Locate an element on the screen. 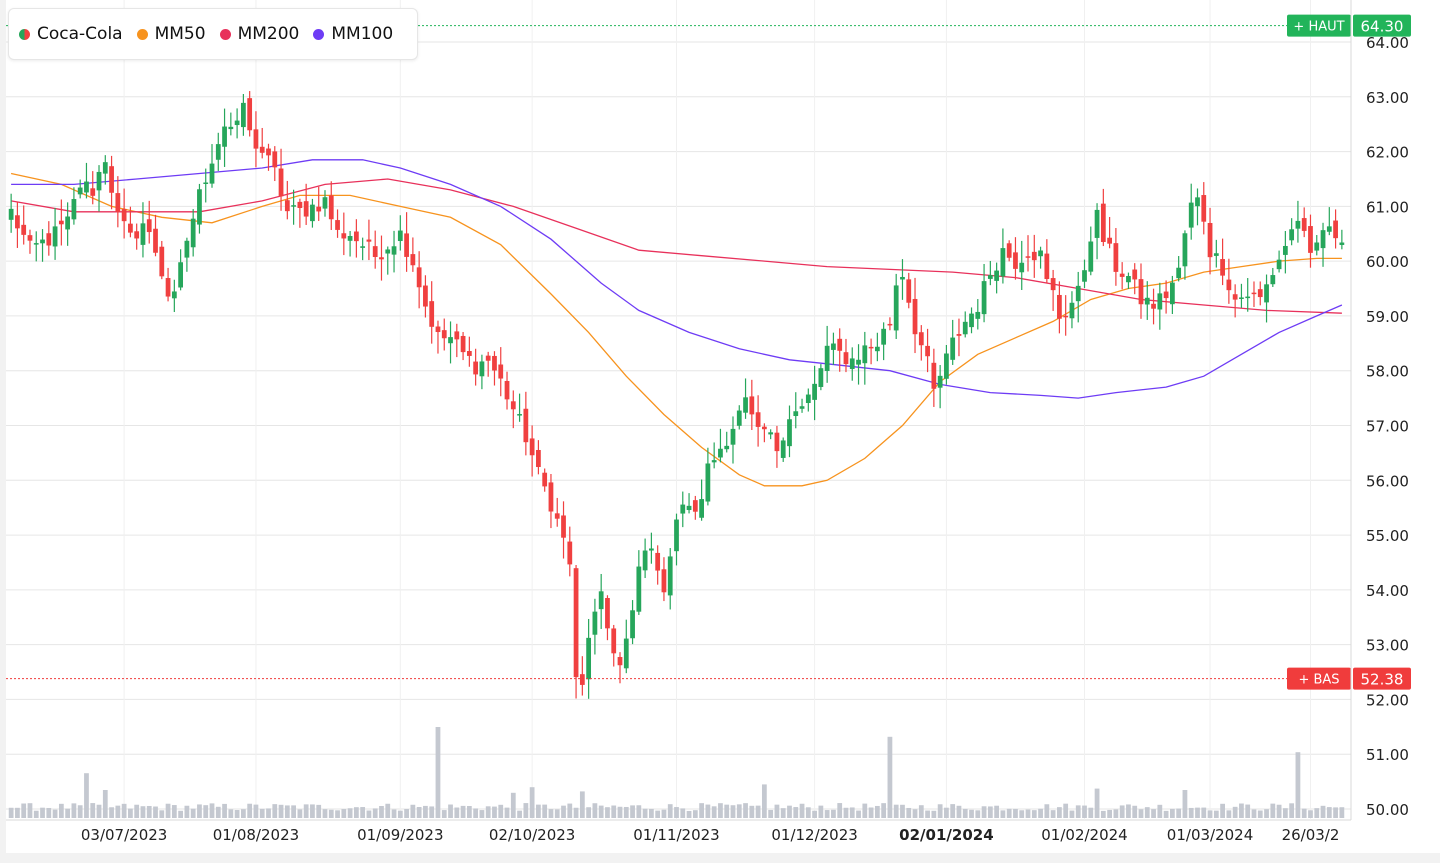  x-tick-label: 01/11/2023 is located at coordinates (676, 835).